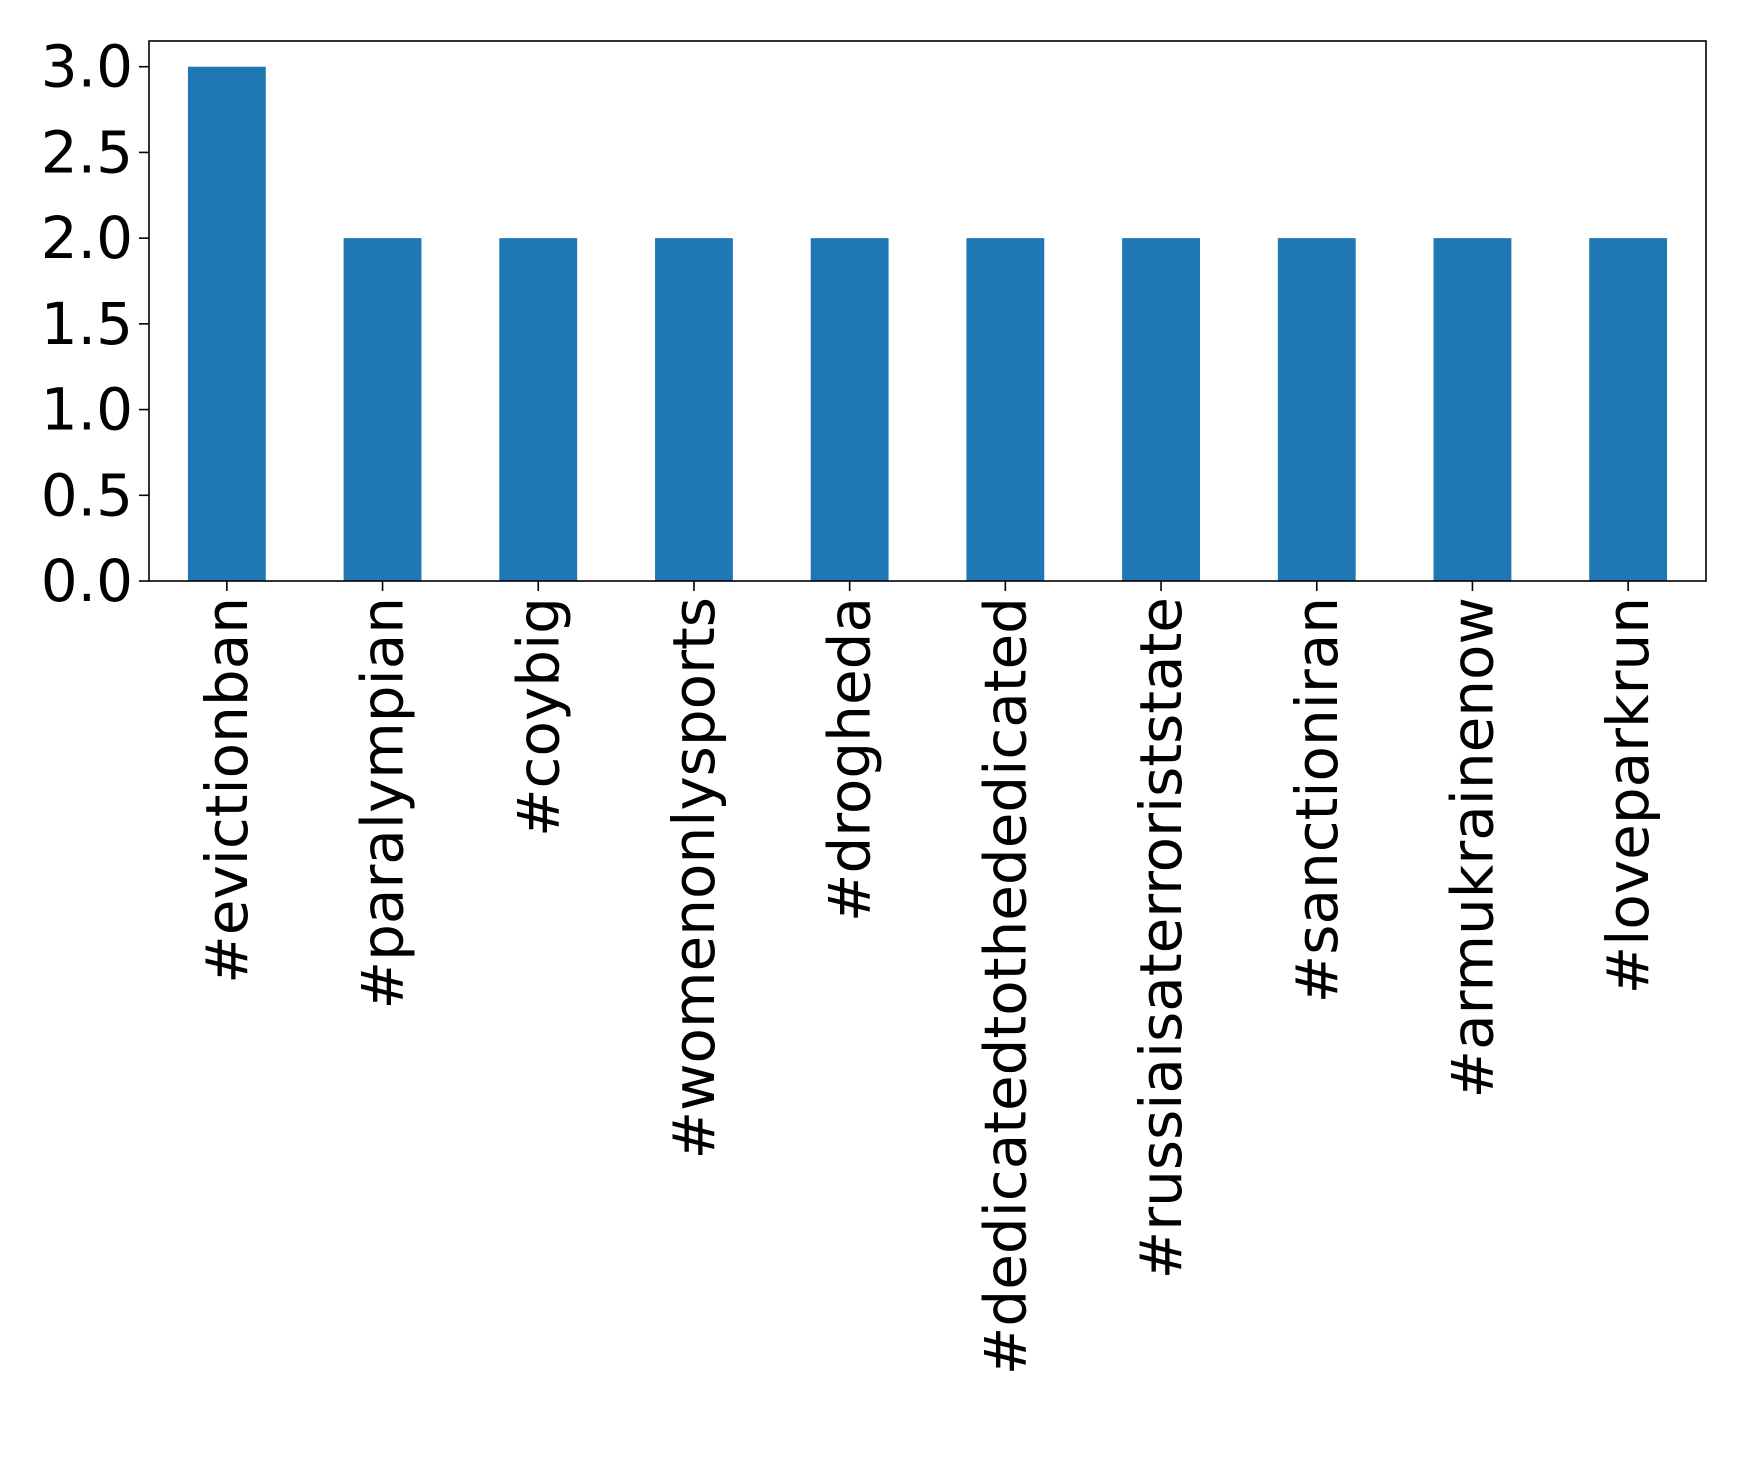 Image resolution: width=1739 pixels, height=1467 pixels. Describe the element at coordinates (1472, 847) in the screenshot. I see `x-tick-label: #armukrainenow` at that location.